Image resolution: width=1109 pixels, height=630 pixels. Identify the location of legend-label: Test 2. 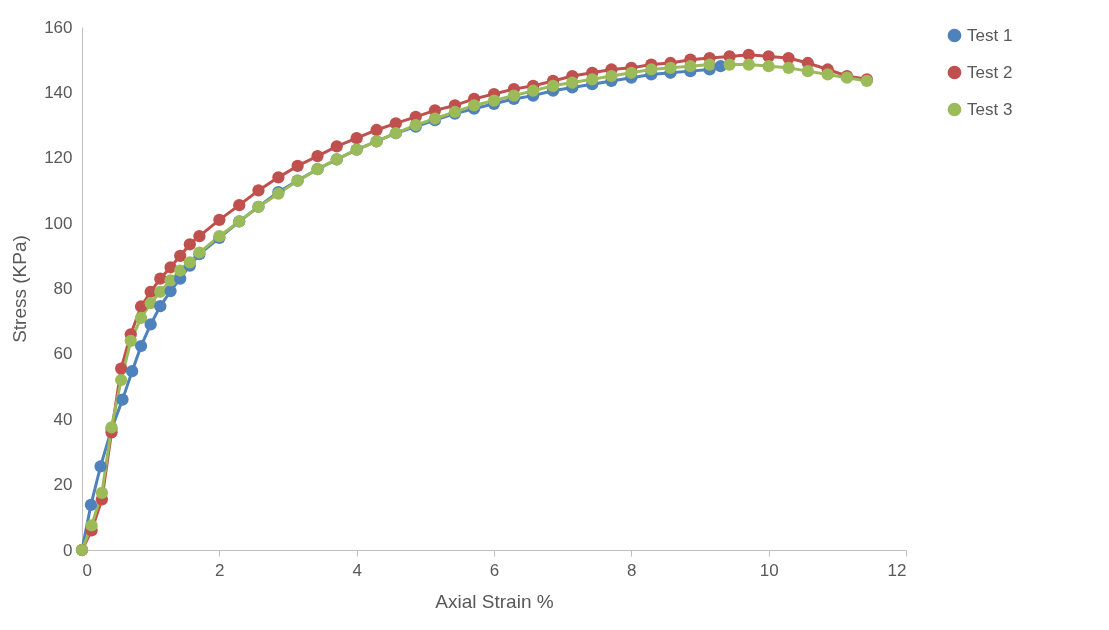
(990, 72).